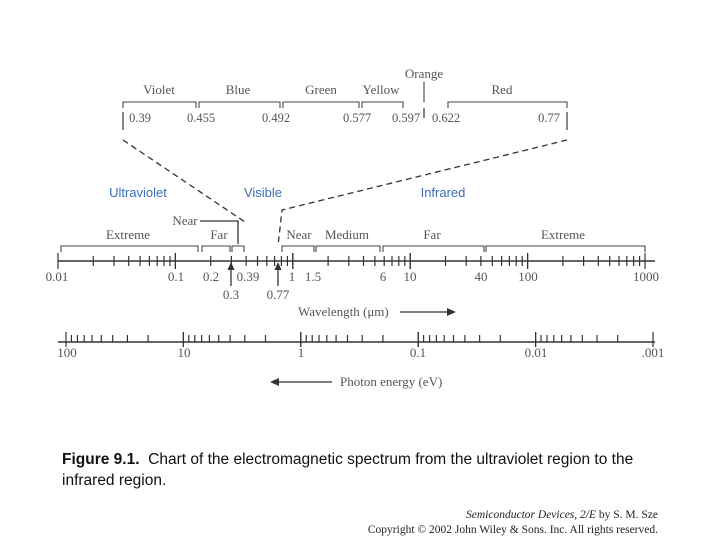  What do you see at coordinates (301, 352) in the screenshot?
I see `en-tick-label-1: 1` at bounding box center [301, 352].